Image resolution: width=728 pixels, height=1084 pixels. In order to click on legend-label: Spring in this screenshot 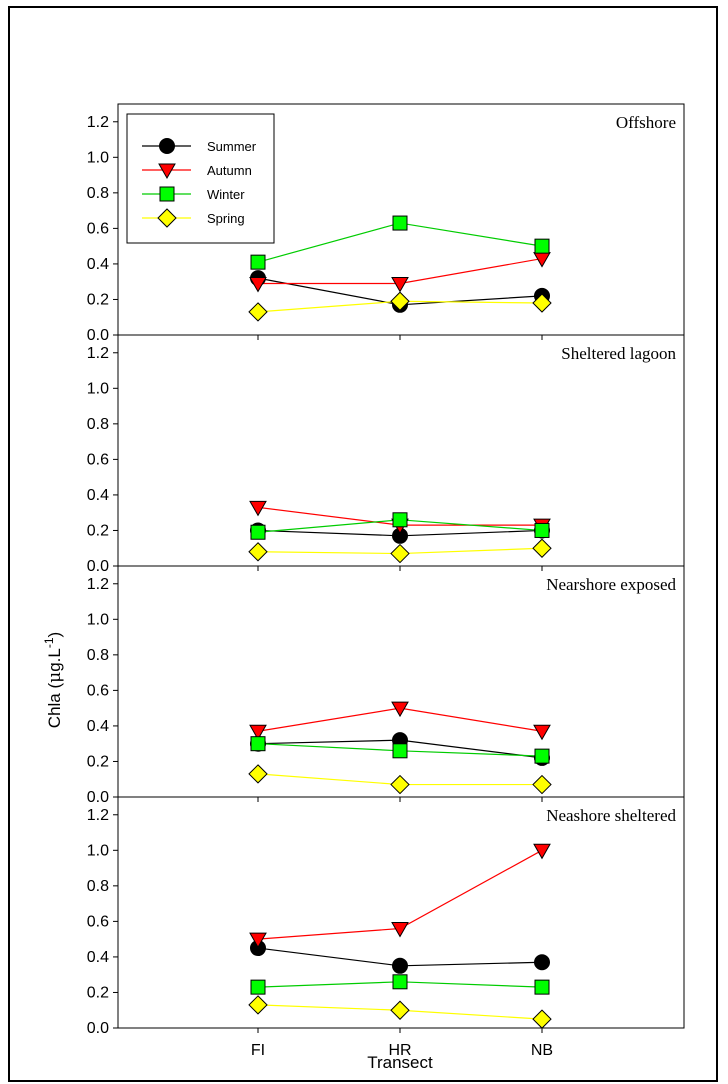, I will do `click(226, 218)`.